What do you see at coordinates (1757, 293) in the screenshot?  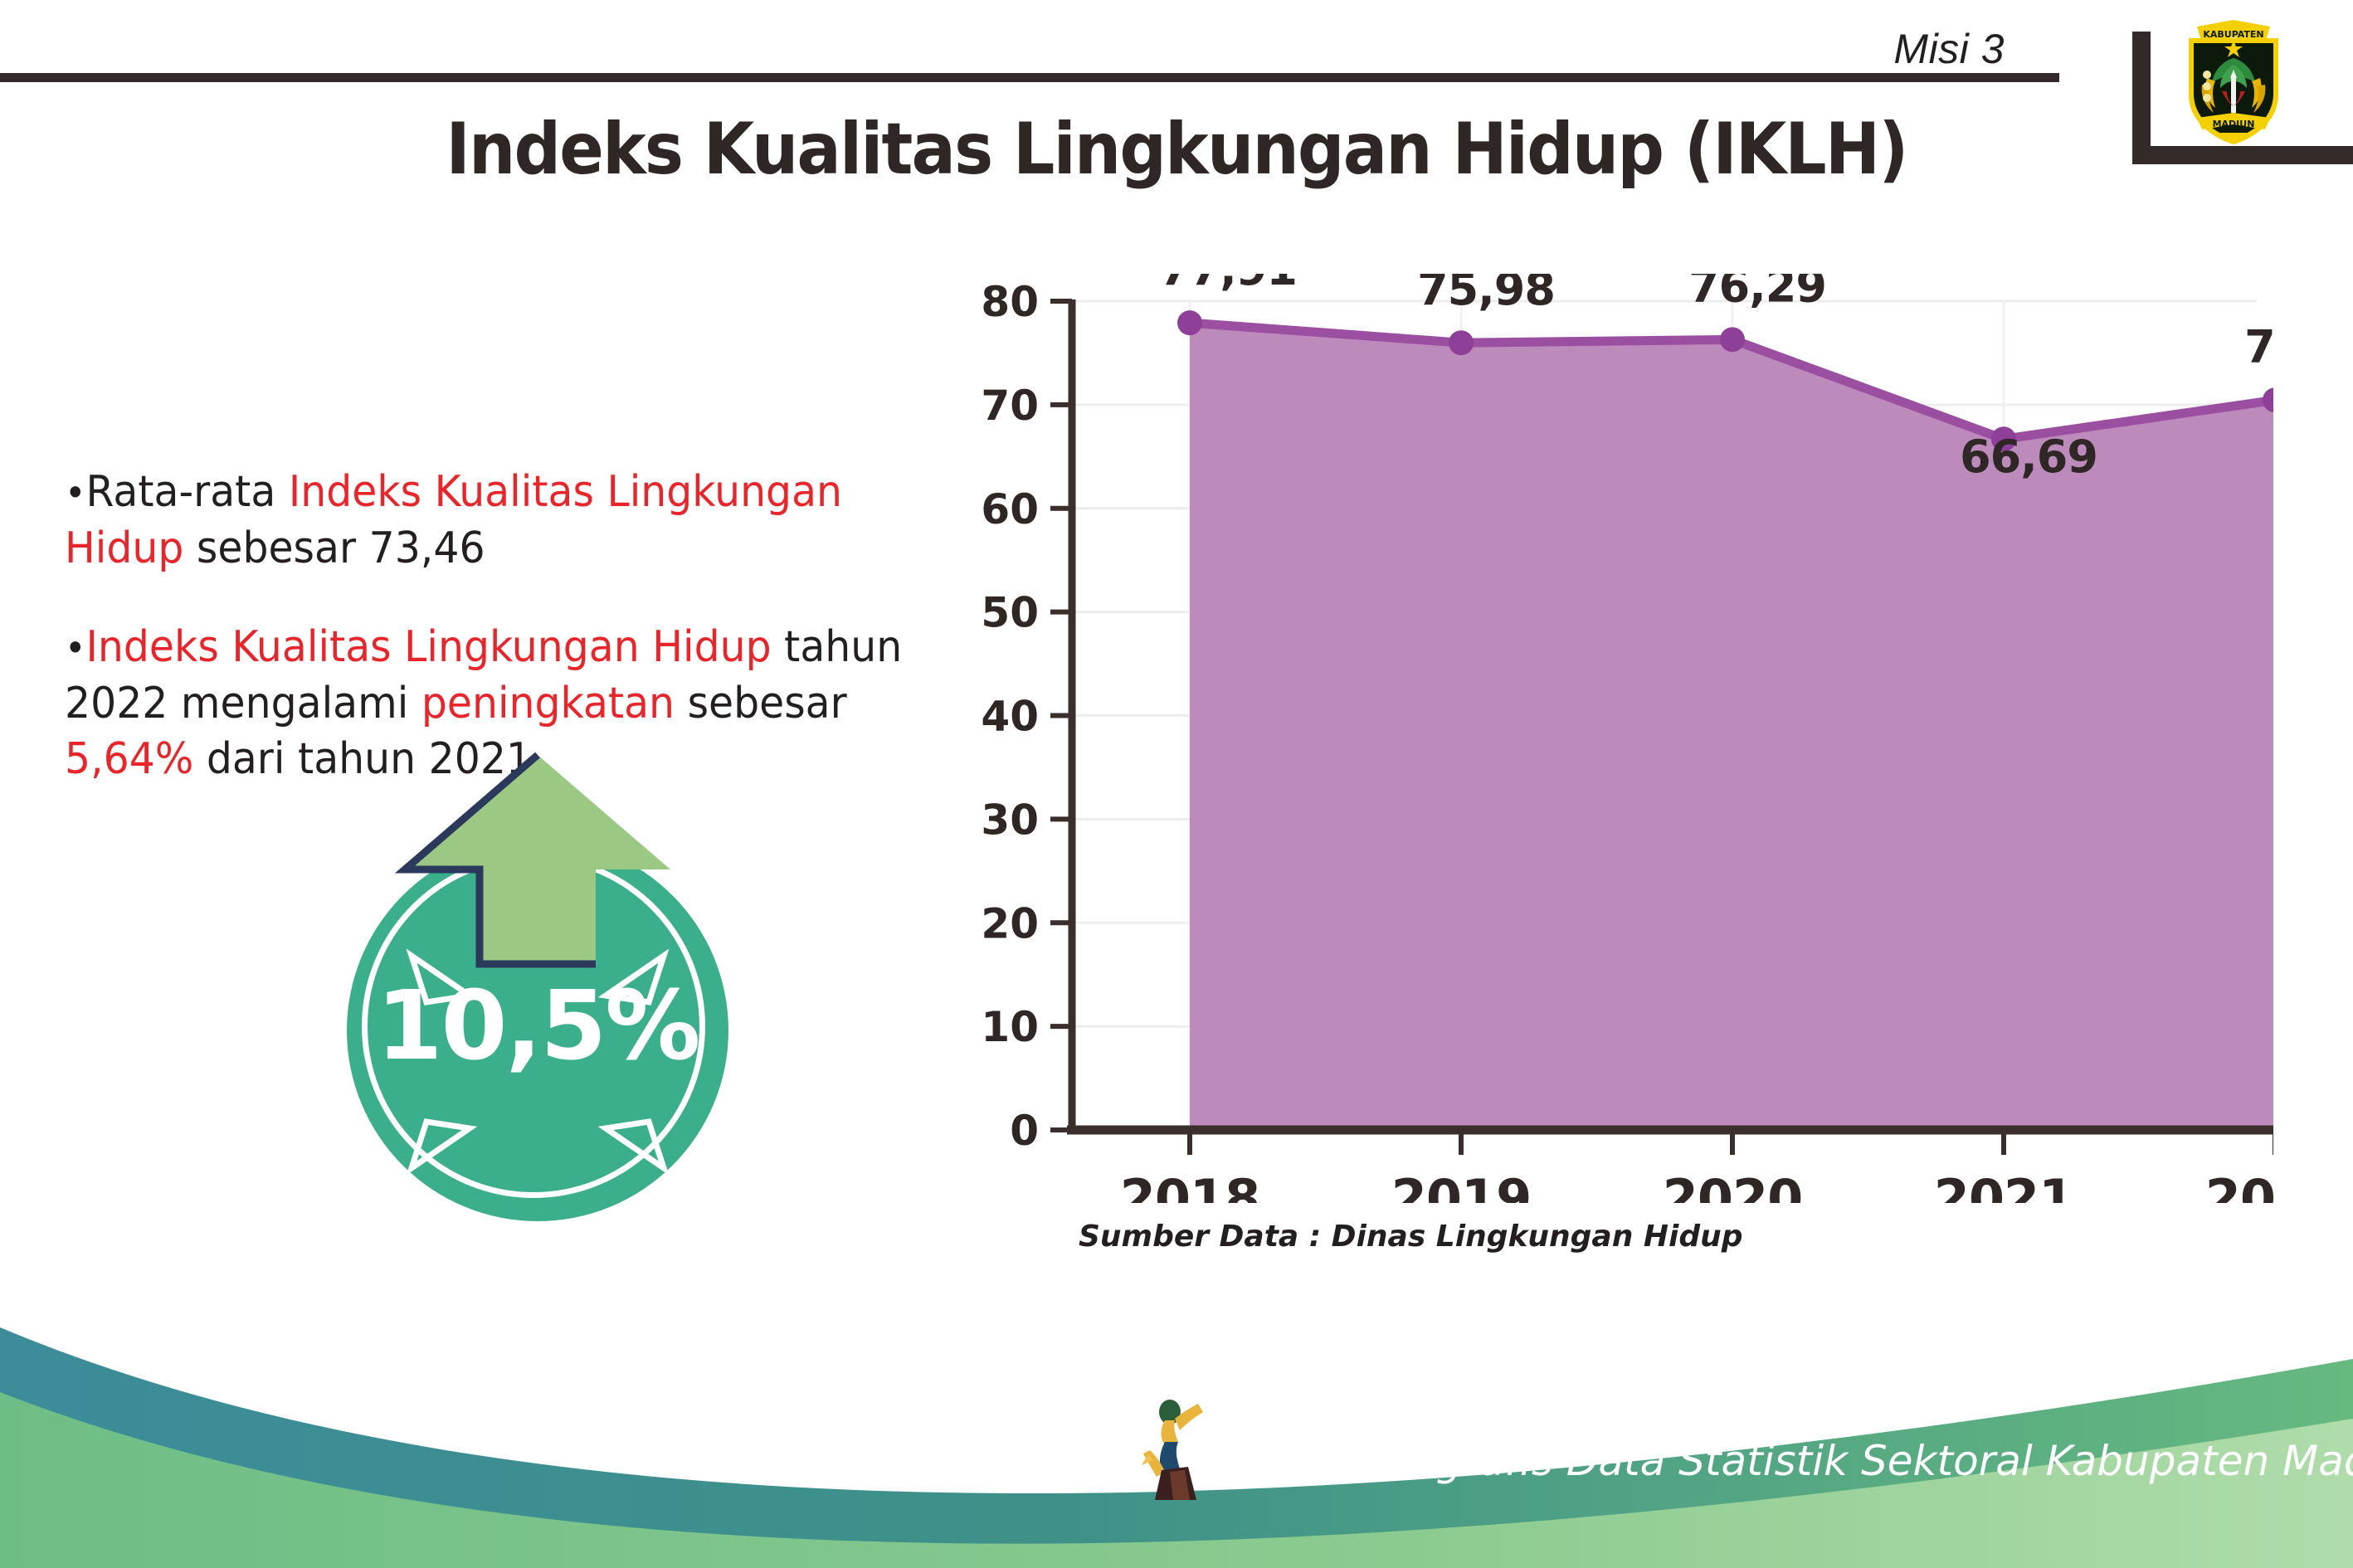 I see `chart-value-label: 76,29` at bounding box center [1757, 293].